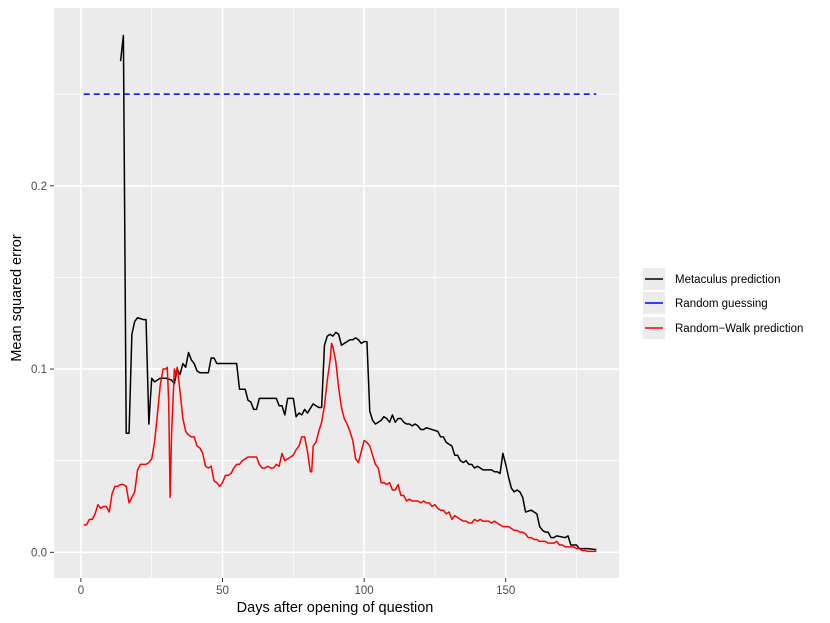 This screenshot has height=623, width=830. I want to click on x-tick-label: 150, so click(505, 591).